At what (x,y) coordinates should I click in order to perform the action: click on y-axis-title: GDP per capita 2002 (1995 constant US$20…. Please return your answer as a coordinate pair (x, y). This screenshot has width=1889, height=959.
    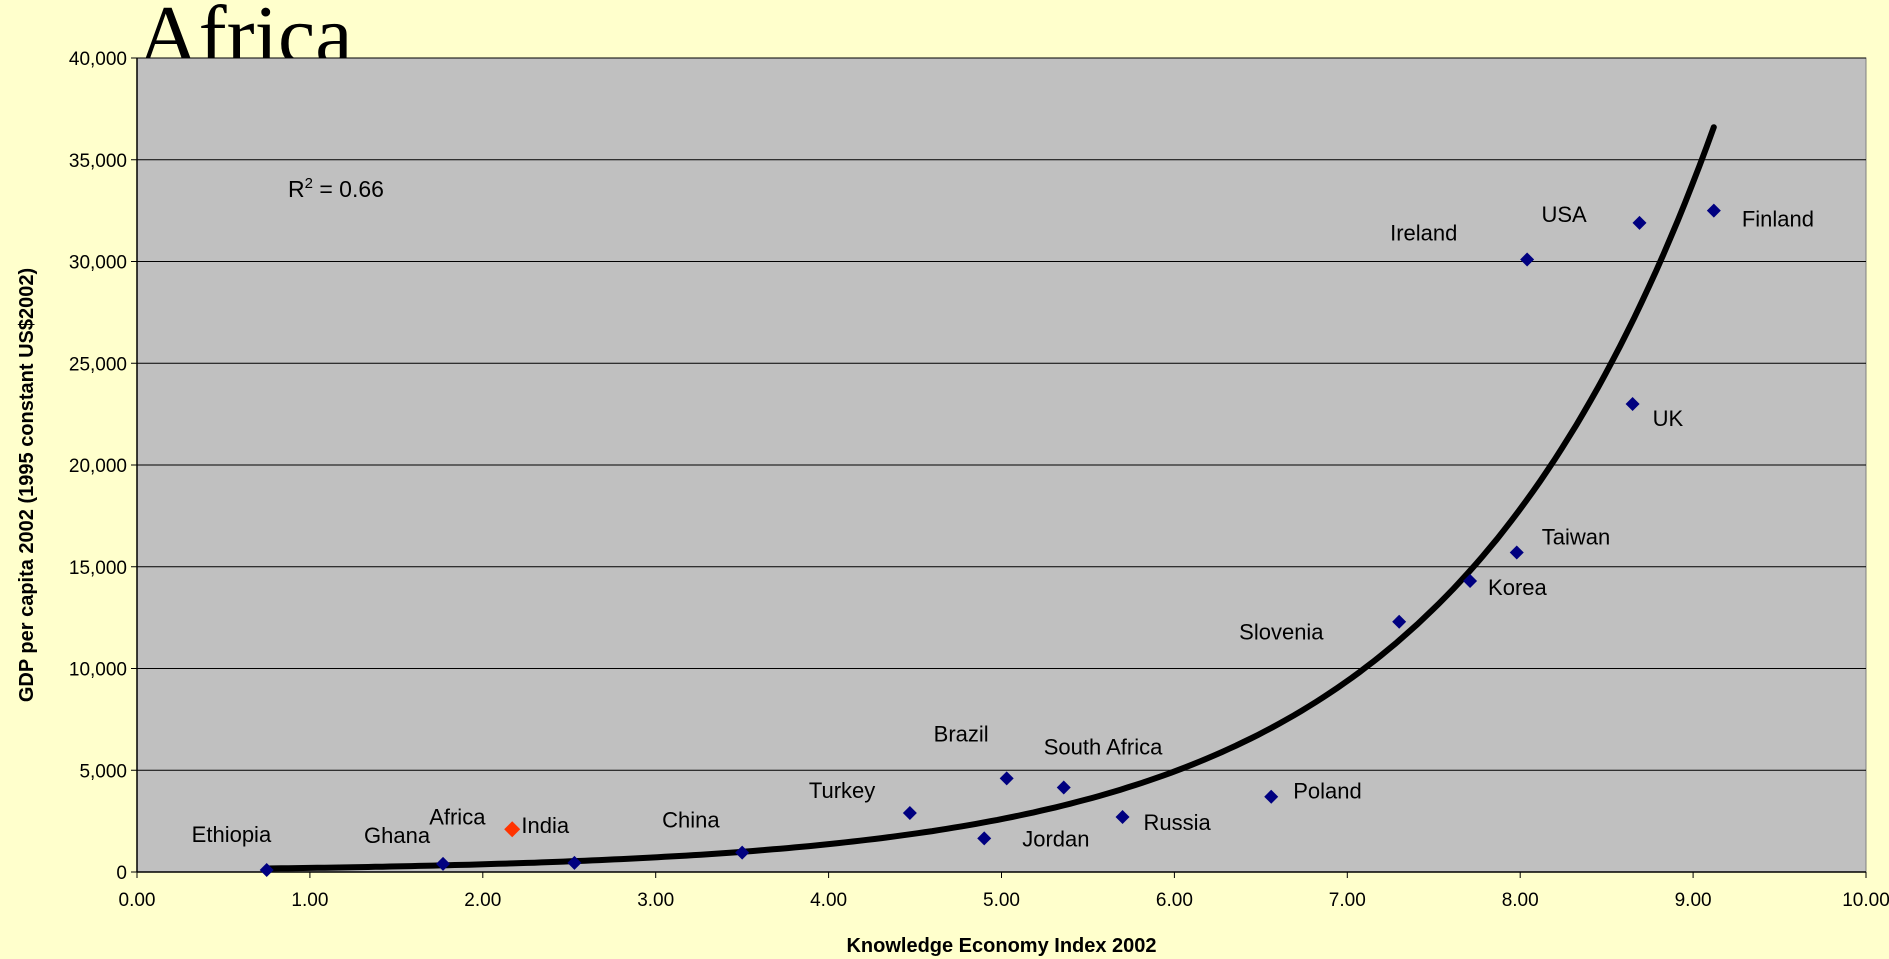
    Looking at the image, I should click on (27, 485).